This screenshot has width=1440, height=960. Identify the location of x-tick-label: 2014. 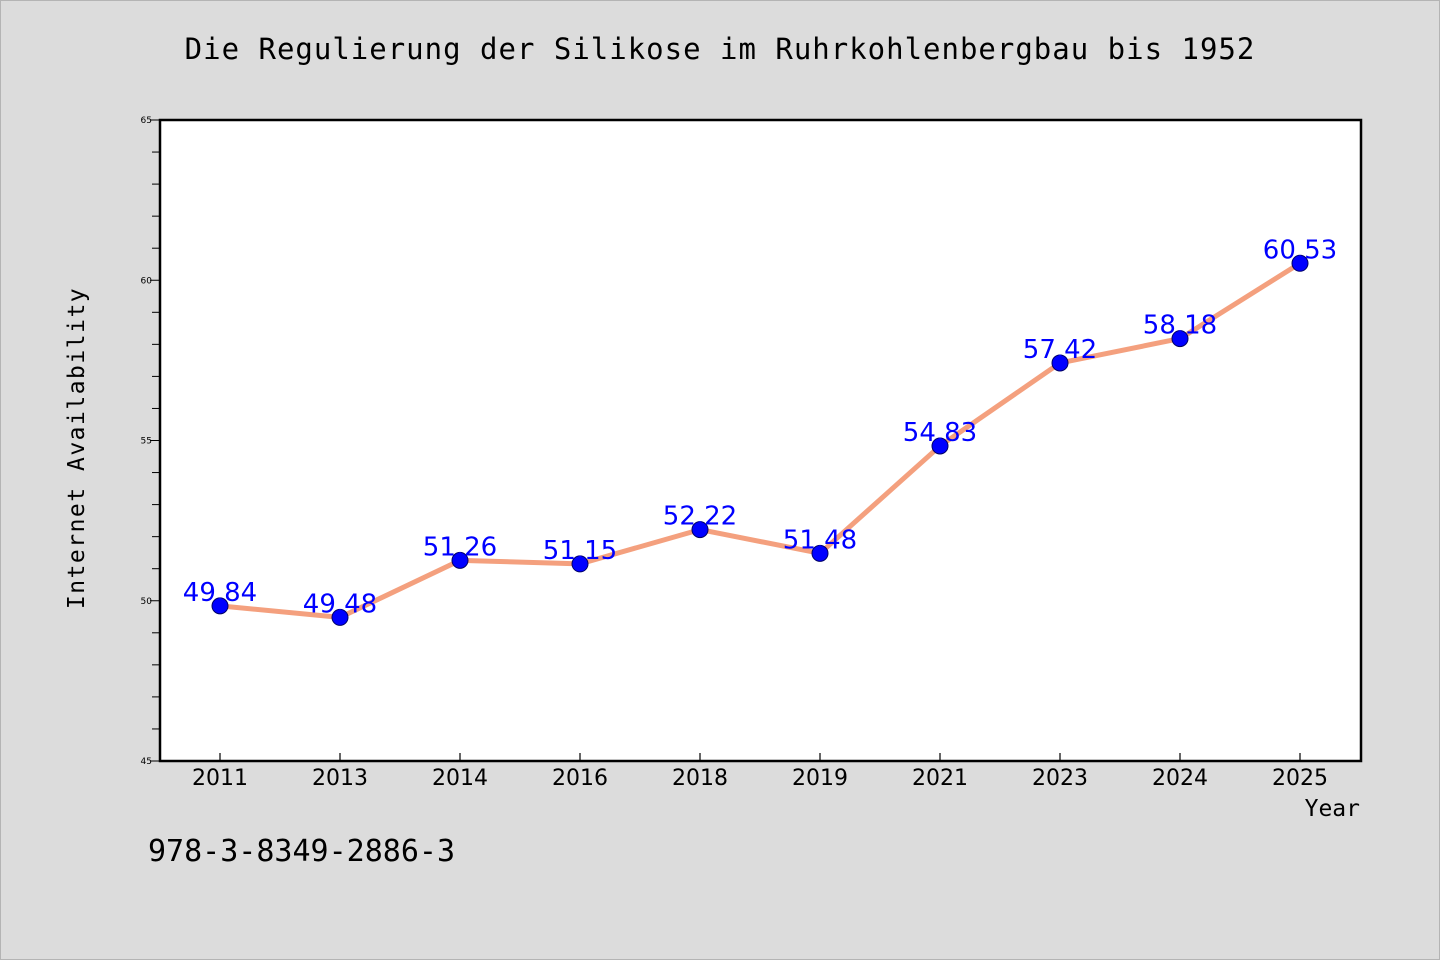
(460, 778).